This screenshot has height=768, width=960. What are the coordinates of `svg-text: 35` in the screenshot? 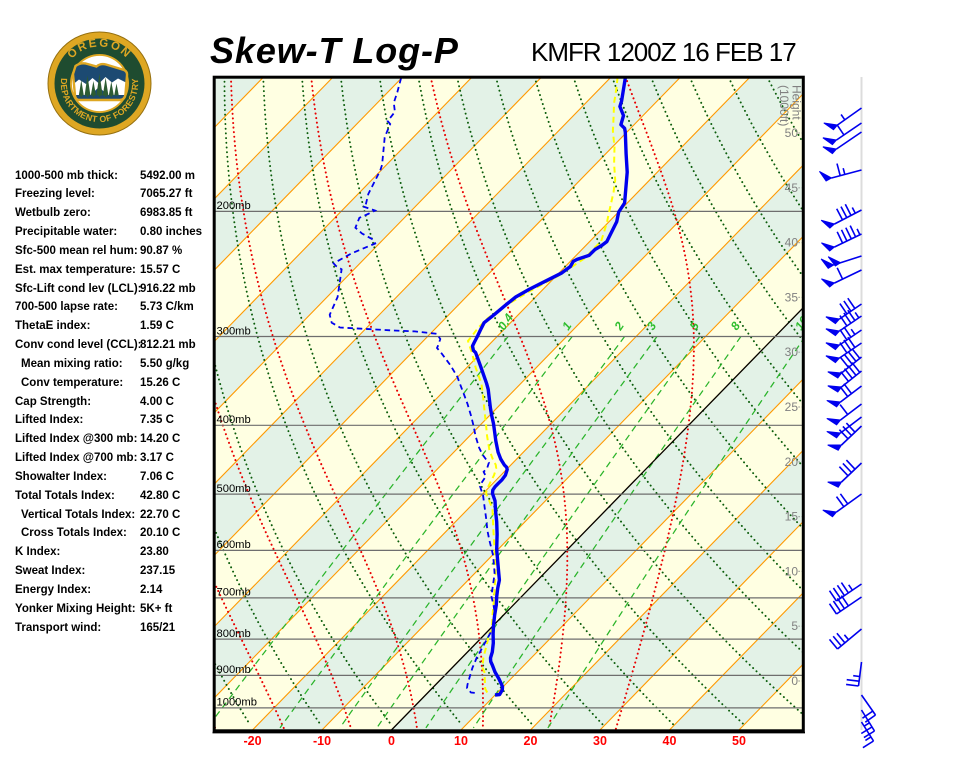 It's located at (792, 297).